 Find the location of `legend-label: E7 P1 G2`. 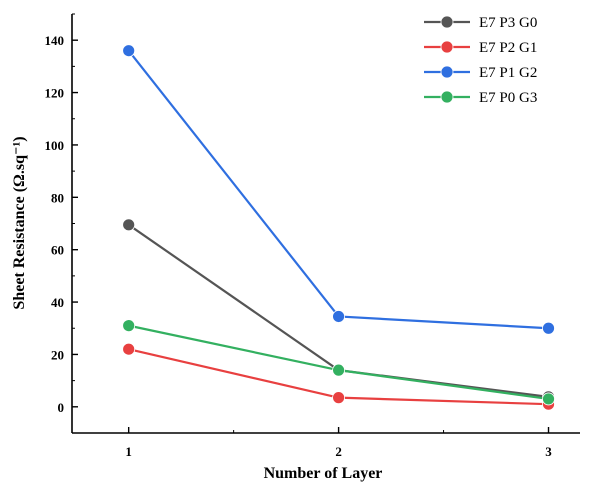

legend-label: E7 P1 G2 is located at coordinates (508, 73).